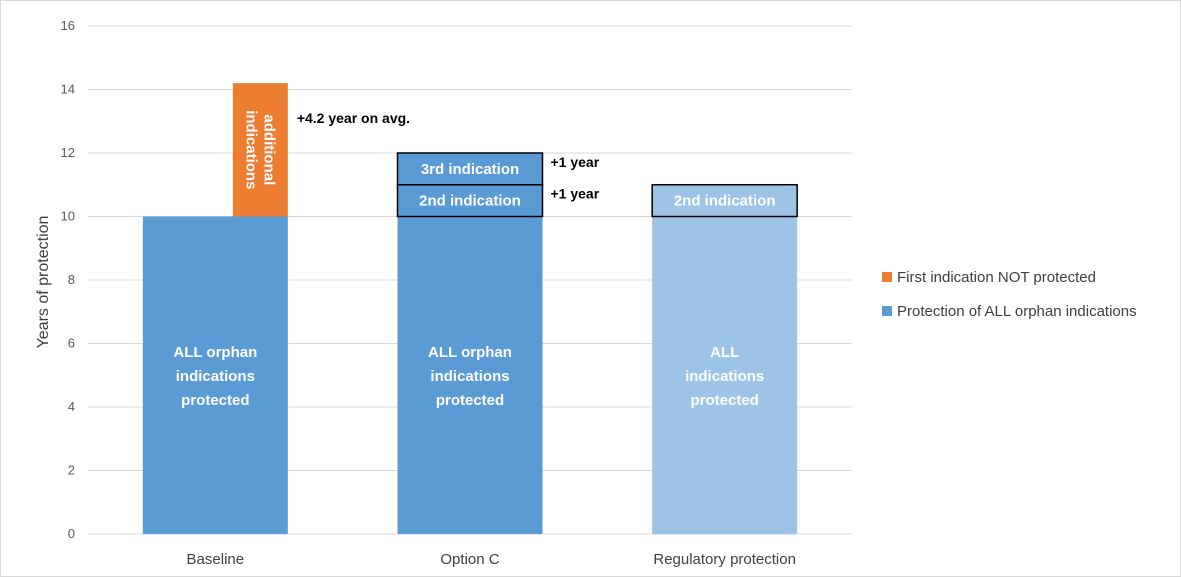 This screenshot has width=1181, height=577. I want to click on y-tick-label: 14, so click(68, 89).